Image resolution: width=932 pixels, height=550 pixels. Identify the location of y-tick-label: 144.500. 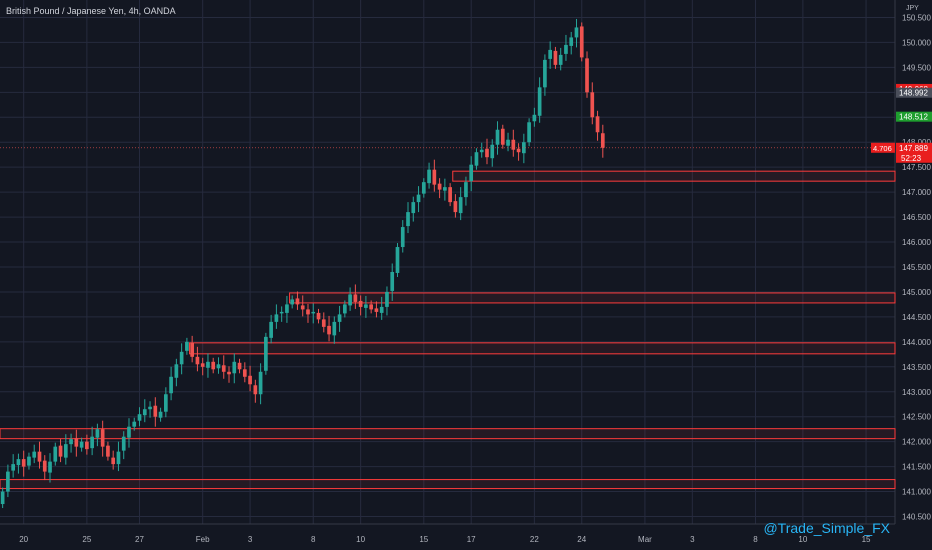
(916, 317).